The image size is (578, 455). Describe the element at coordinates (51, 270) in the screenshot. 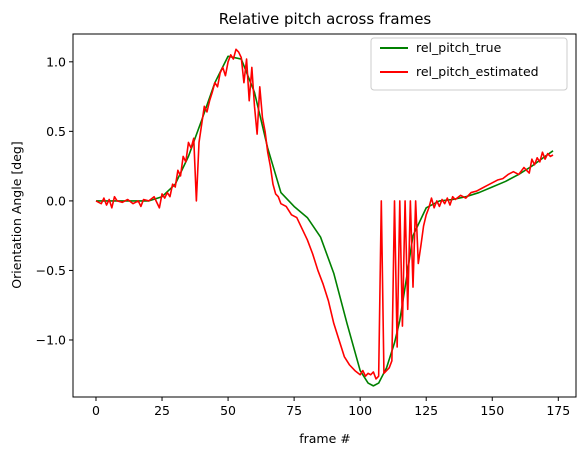

I see `y-tick-label: −0.5` at that location.